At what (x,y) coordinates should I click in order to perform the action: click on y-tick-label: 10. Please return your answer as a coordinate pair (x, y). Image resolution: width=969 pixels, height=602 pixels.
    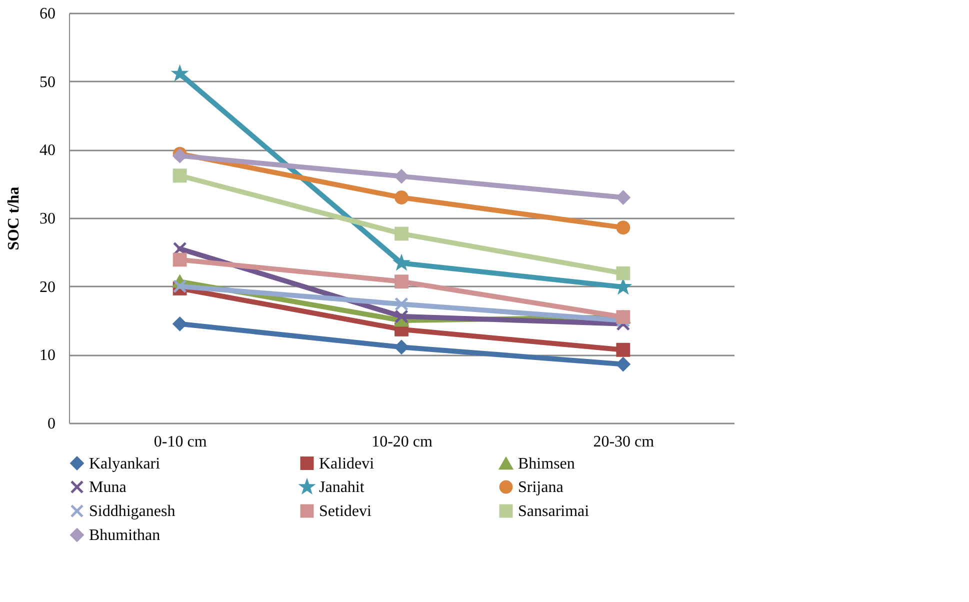
    Looking at the image, I should click on (48, 355).